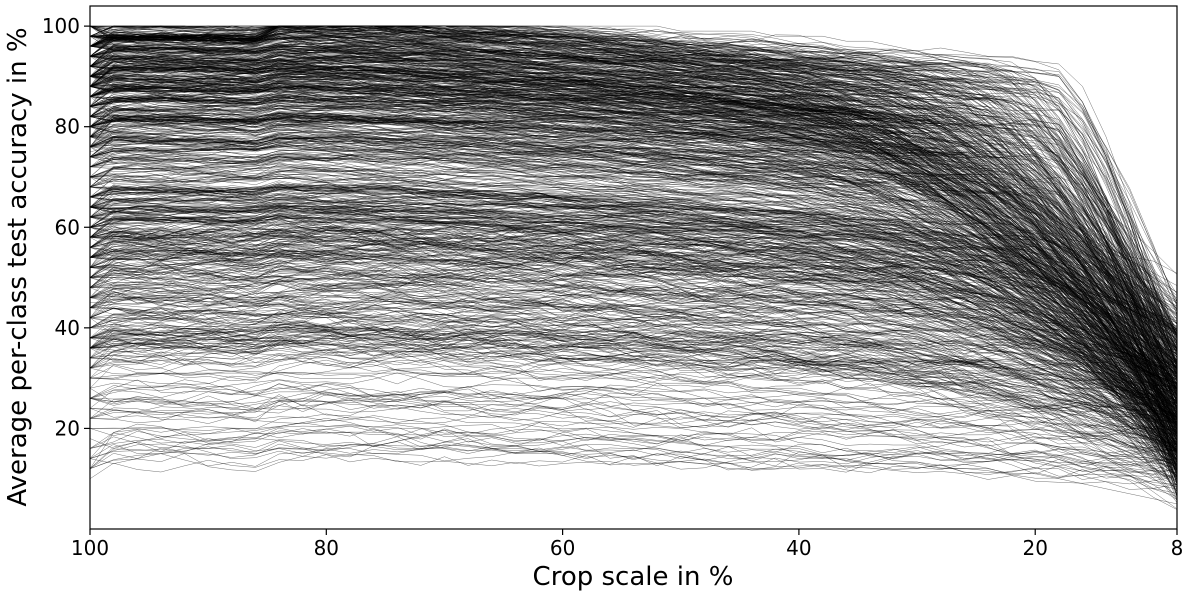  I want to click on y-axis: 20 40 60 80 100, so click(66, 227).